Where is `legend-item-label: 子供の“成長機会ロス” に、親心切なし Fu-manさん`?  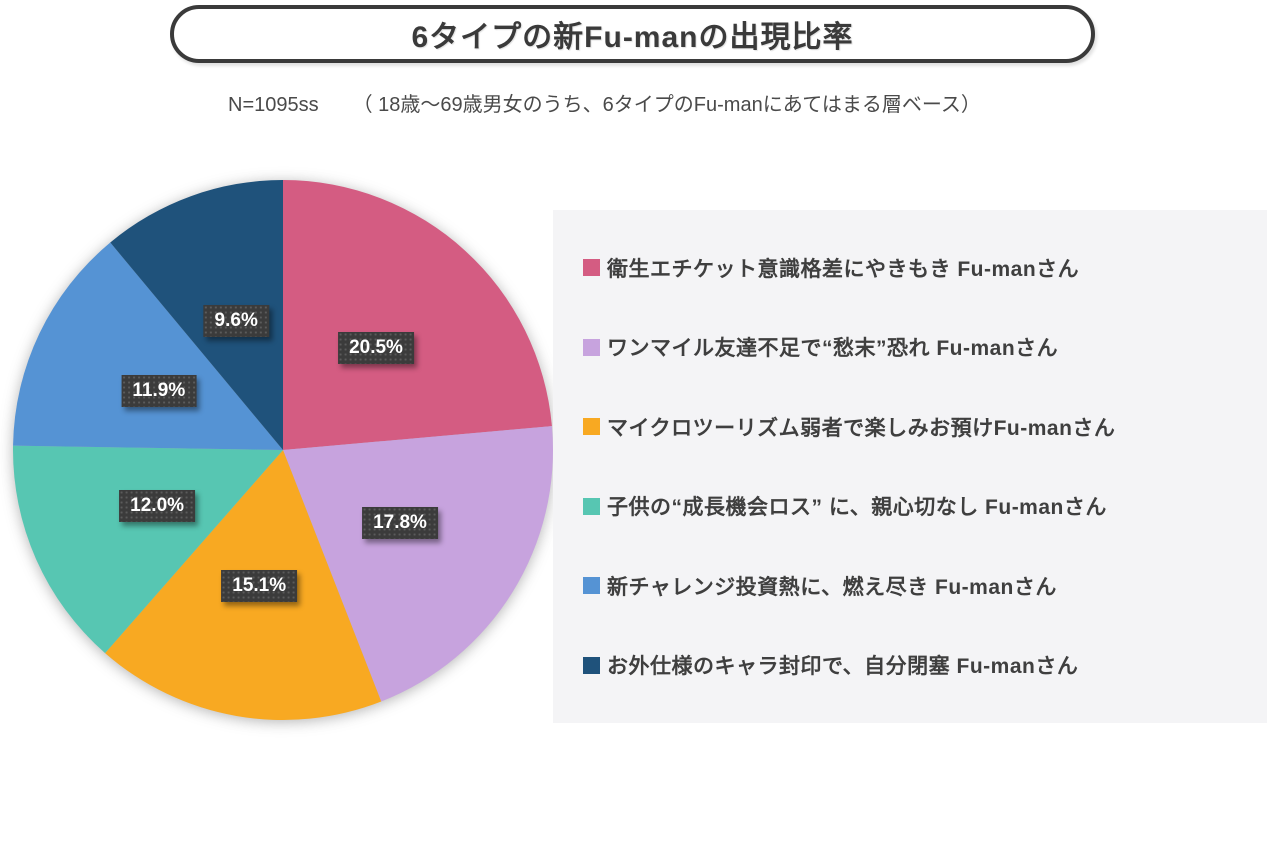
legend-item-label: 子供の“成長機会ロス” に、親心切なし Fu-manさん is located at coordinates (857, 508).